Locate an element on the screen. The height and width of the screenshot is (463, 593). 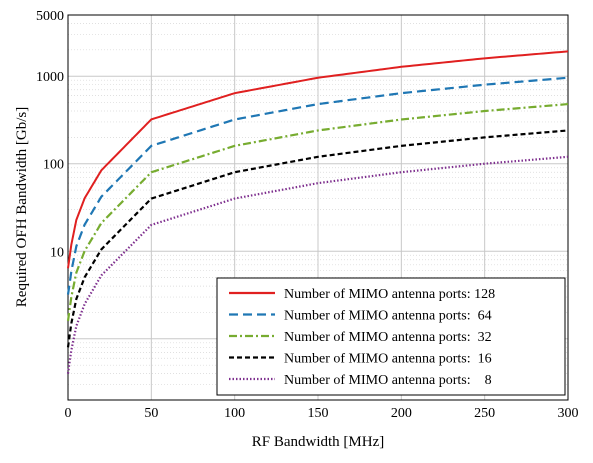
y-tick-label: 10 is located at coordinates (57, 252).